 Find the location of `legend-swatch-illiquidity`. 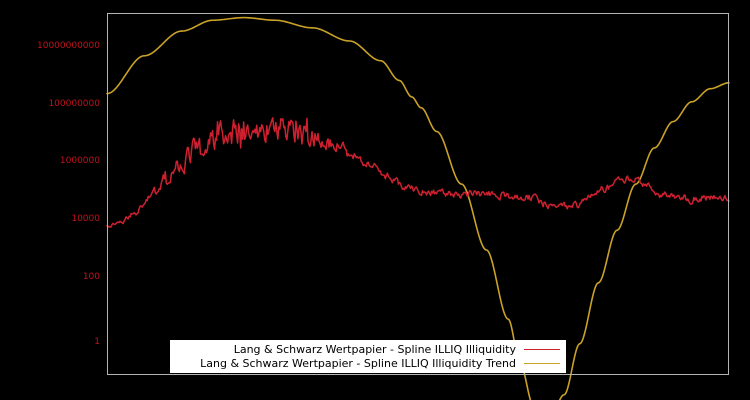

legend-swatch-illiquidity is located at coordinates (542, 349).